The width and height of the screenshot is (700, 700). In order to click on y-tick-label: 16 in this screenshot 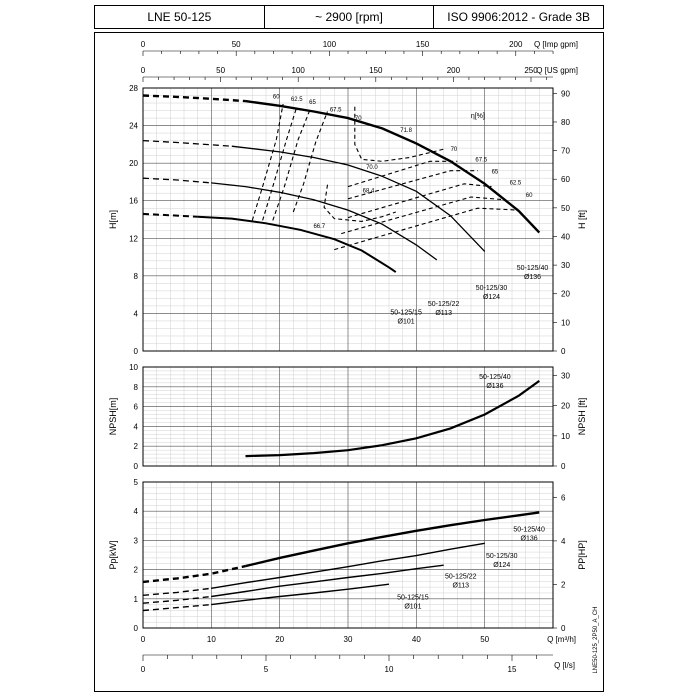, I will do `click(133, 201)`.